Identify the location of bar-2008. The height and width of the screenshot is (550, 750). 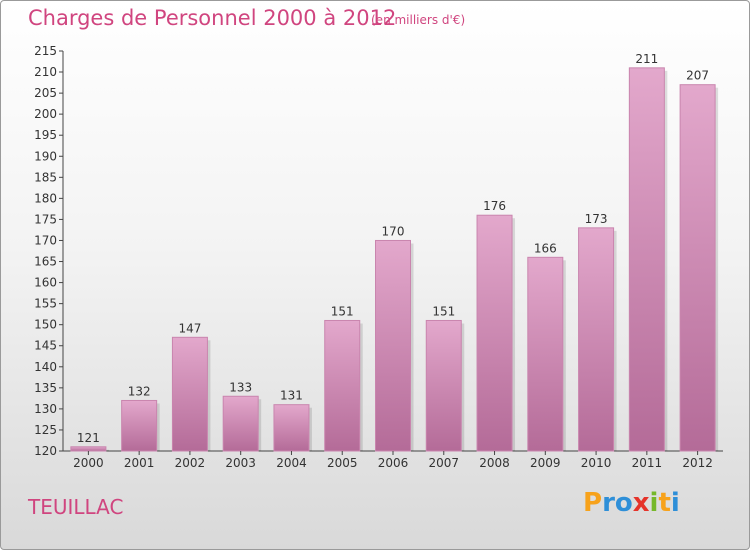
(494, 333).